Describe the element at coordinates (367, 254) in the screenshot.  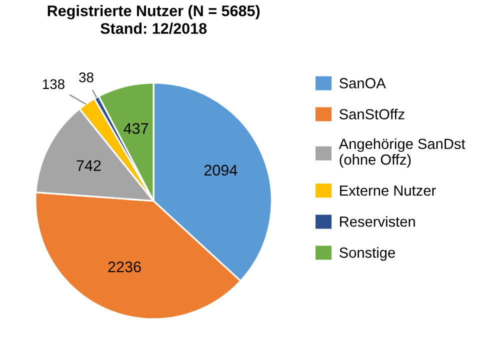
I see `legend-label: Sonstige` at that location.